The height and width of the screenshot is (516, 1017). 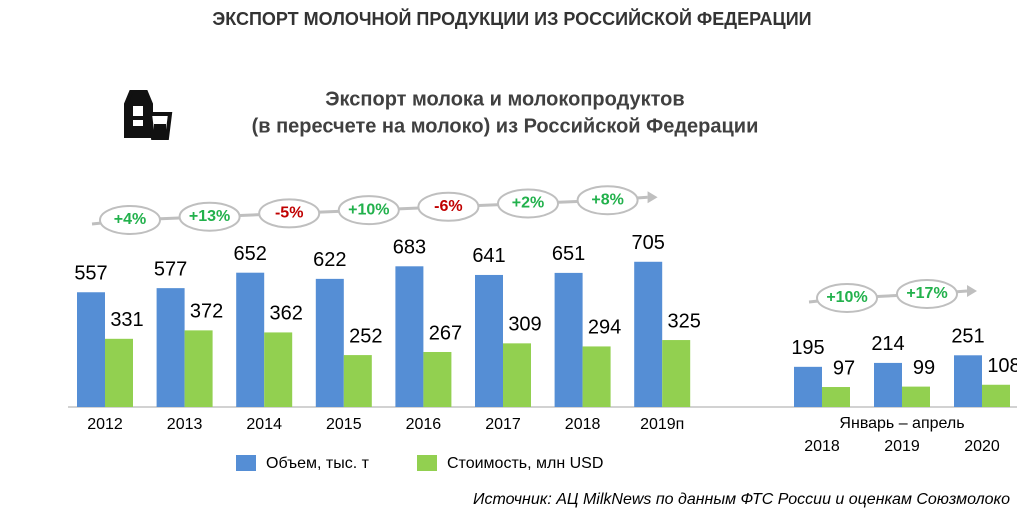 I want to click on growth-label: +2%, so click(x=528, y=203).